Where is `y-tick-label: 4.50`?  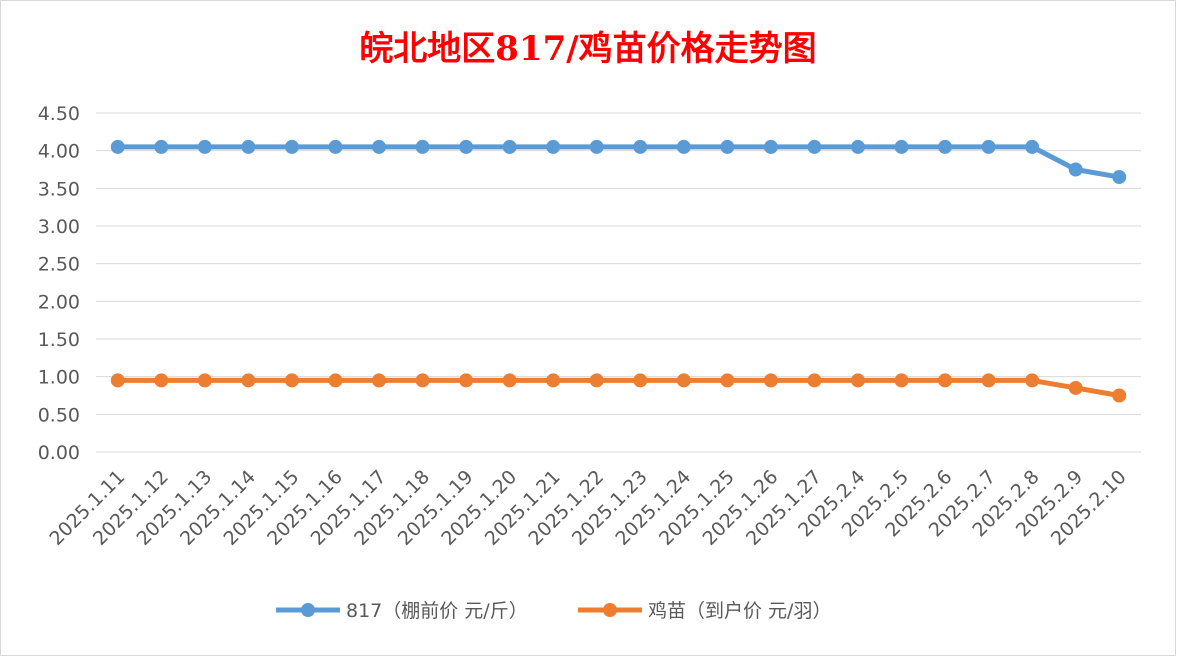 y-tick-label: 4.50 is located at coordinates (59, 114).